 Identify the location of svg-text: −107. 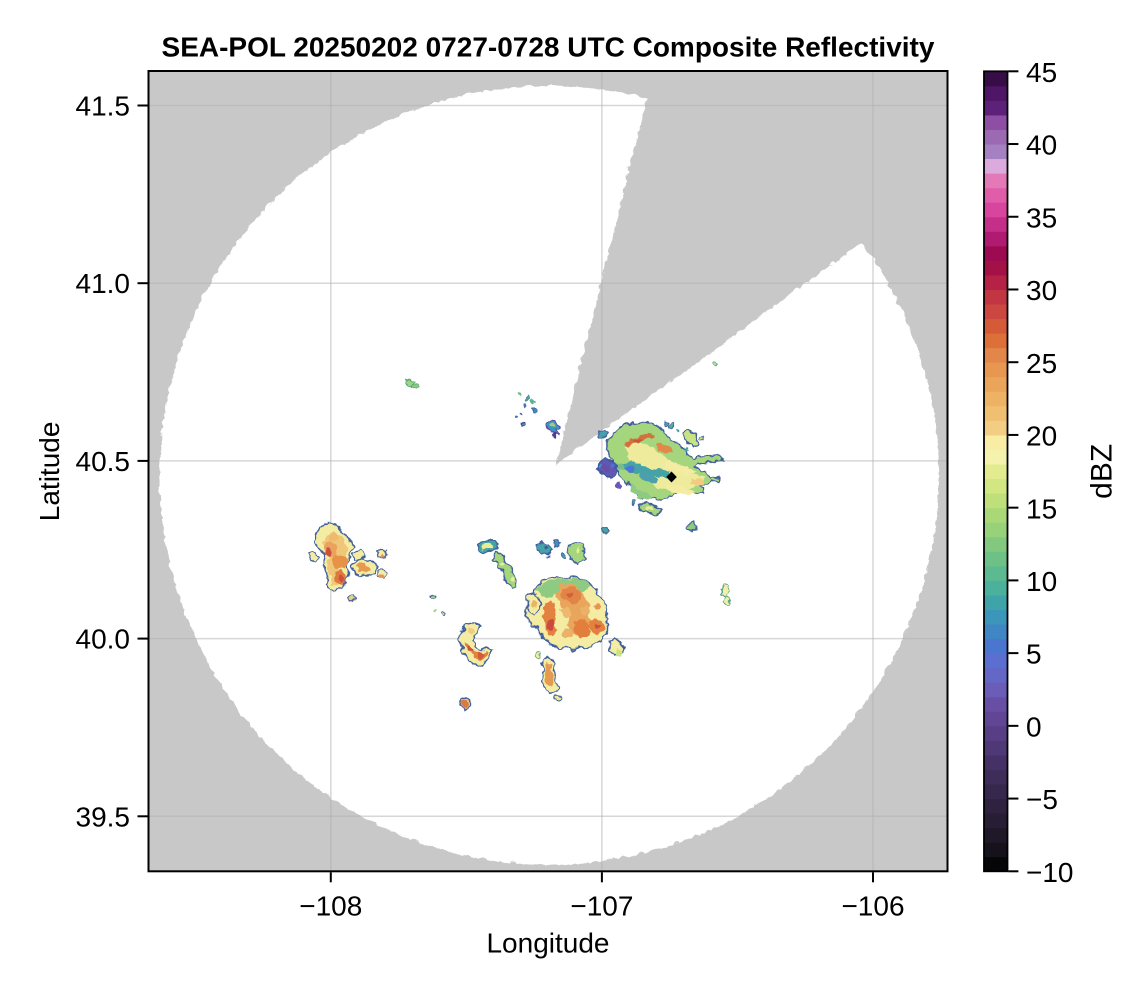
(601, 906).